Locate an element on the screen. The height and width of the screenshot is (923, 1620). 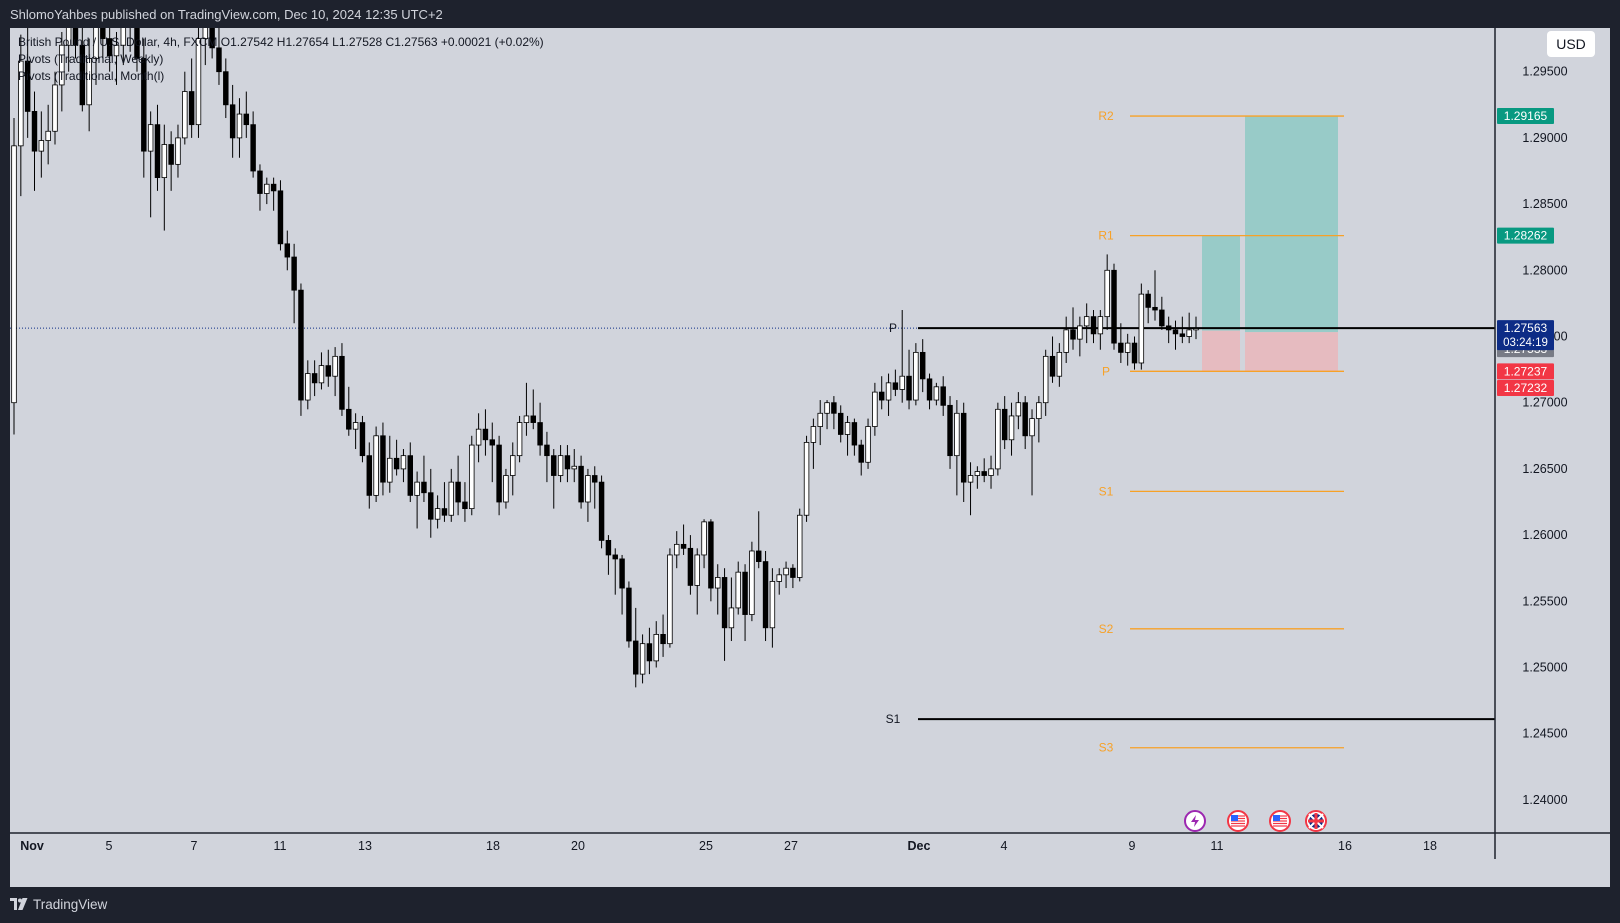
tradingview-logo-icon is located at coordinates (19, 904).